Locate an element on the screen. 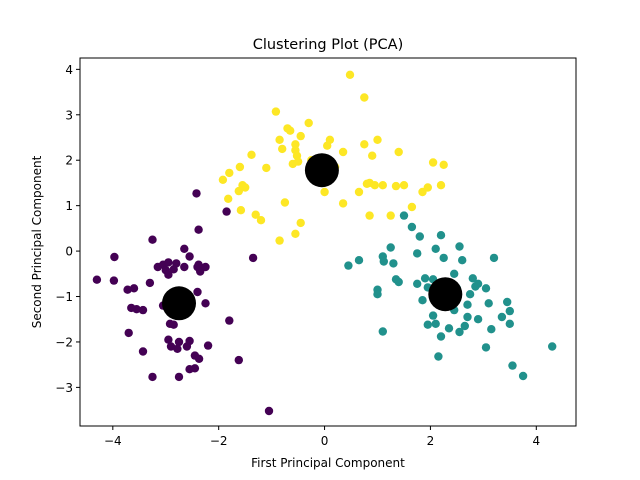 Image resolution: width=640 pixels, height=480 pixels. y-tick-label: 3 is located at coordinates (69, 115).